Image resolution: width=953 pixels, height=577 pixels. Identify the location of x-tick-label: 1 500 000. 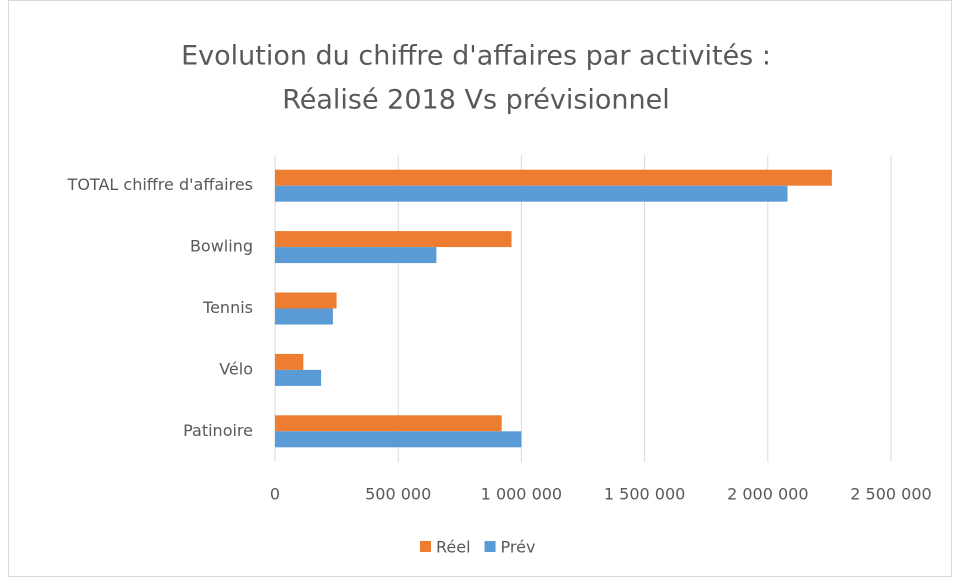
(644, 494).